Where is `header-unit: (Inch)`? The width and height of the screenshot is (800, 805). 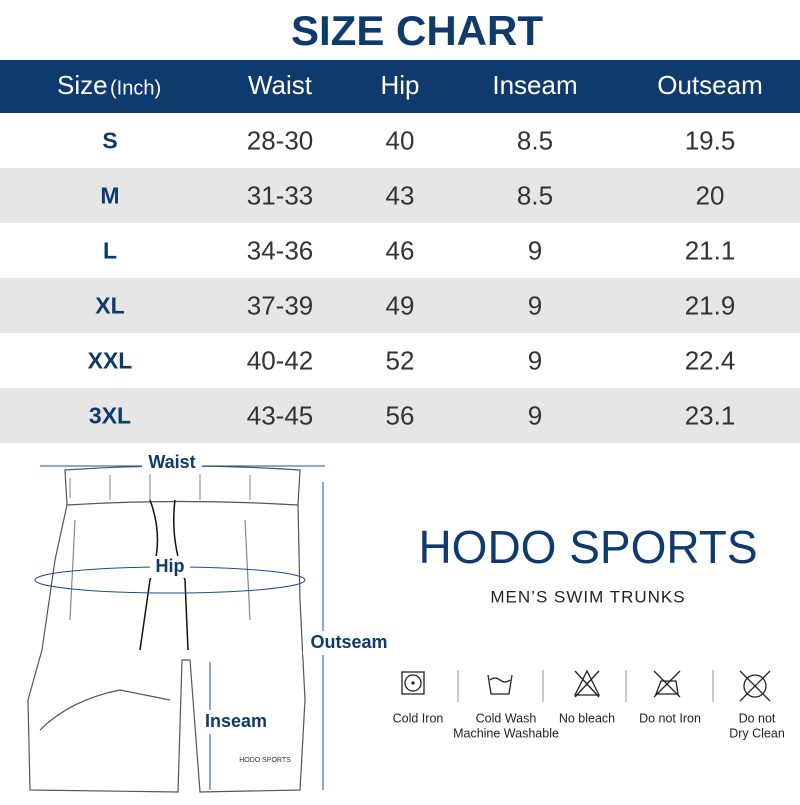 header-unit: (Inch) is located at coordinates (135, 88).